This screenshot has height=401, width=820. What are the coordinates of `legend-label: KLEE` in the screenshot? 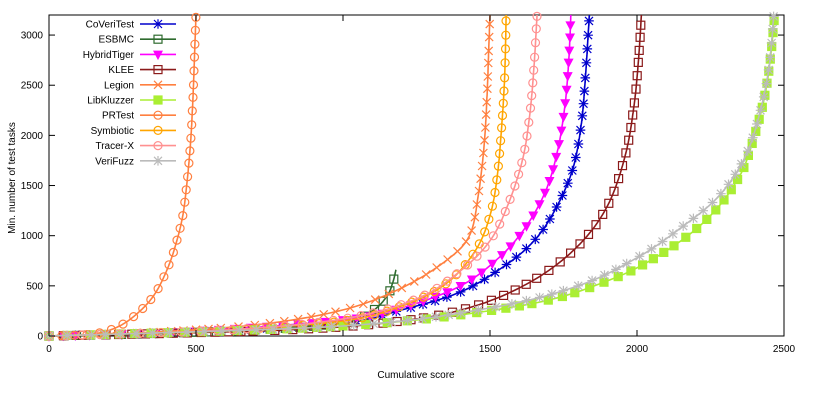 It's located at (121, 70).